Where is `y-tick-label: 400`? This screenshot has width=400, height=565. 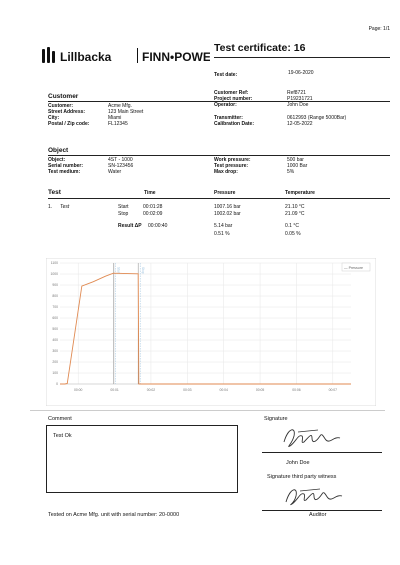 y-tick-label: 400 is located at coordinates (55, 340).